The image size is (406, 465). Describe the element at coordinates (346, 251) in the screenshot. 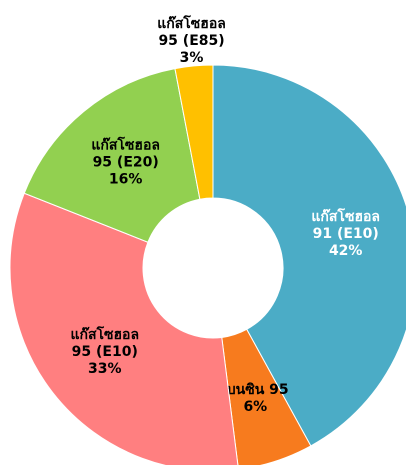

I see `slice-percent: 42%` at that location.